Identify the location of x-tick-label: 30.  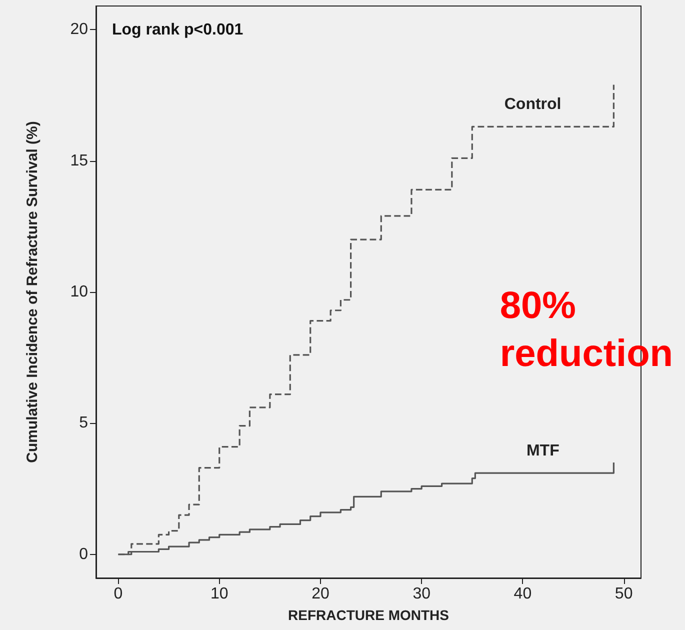
(421, 594).